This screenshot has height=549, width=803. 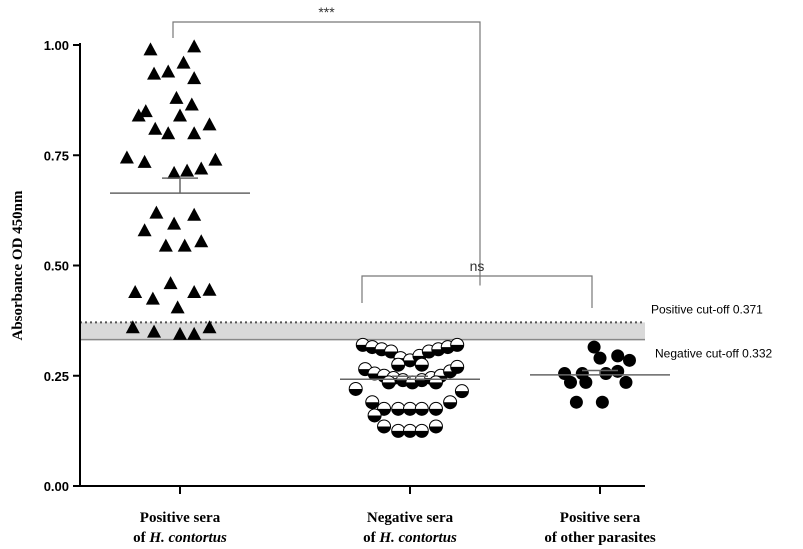 What do you see at coordinates (56, 266) in the screenshot?
I see `y-tick-label: 0.50` at bounding box center [56, 266].